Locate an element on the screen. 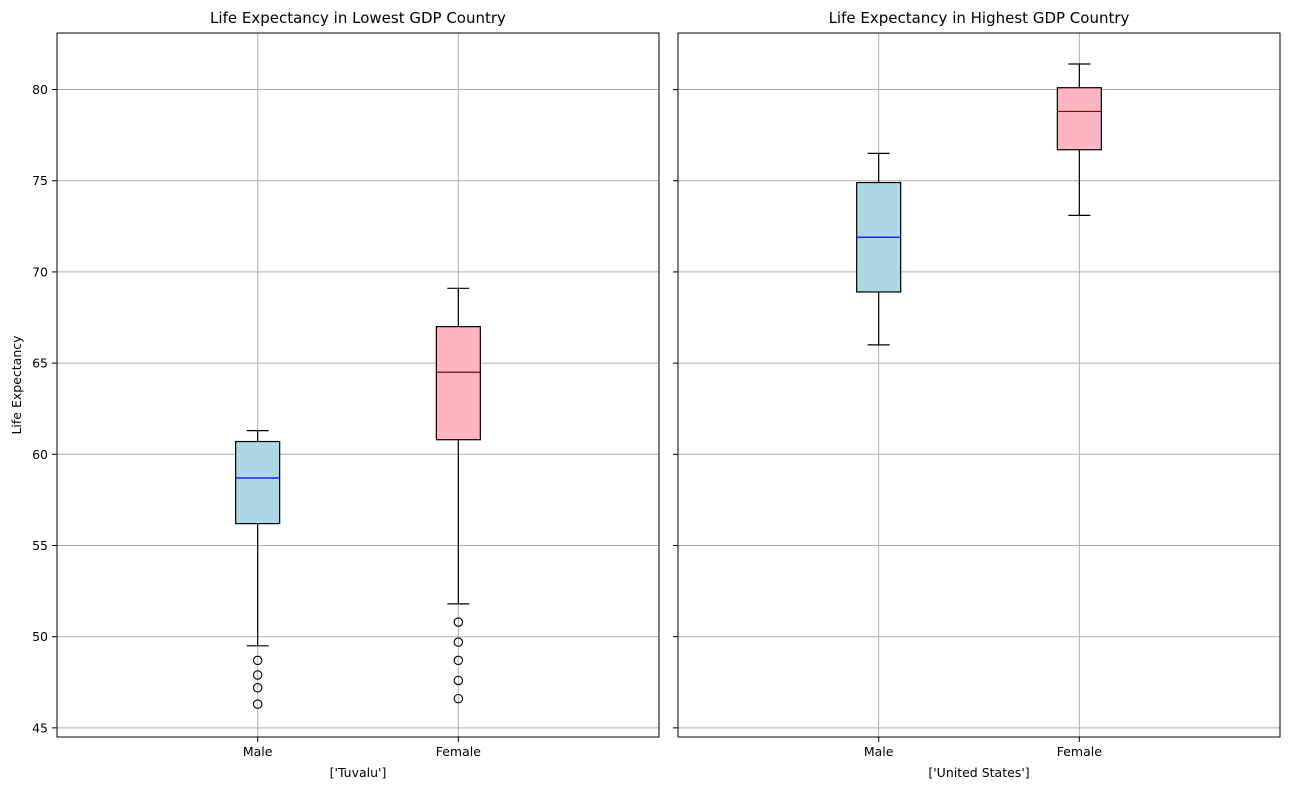 This screenshot has width=1289, height=790. y-tick-label: 65 is located at coordinates (40, 363).